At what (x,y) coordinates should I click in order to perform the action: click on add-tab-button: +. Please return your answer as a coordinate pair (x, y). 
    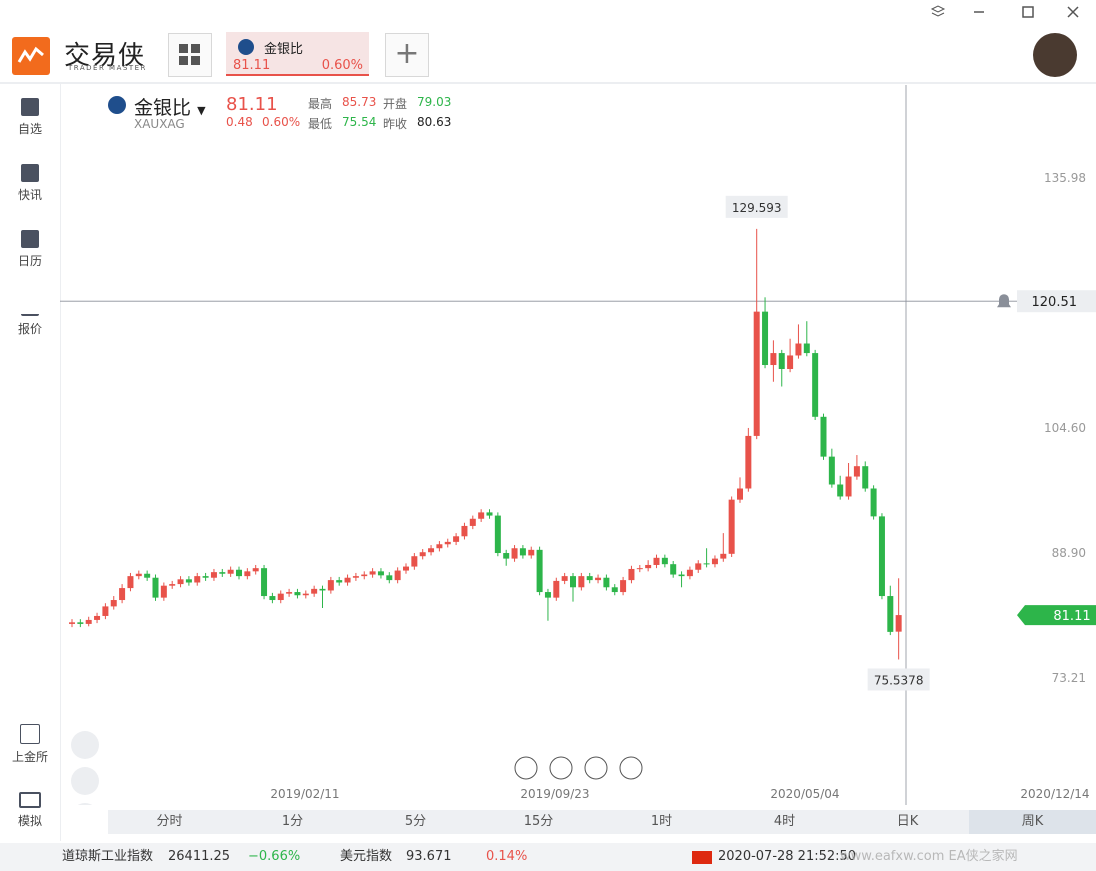
    Looking at the image, I should click on (407, 55).